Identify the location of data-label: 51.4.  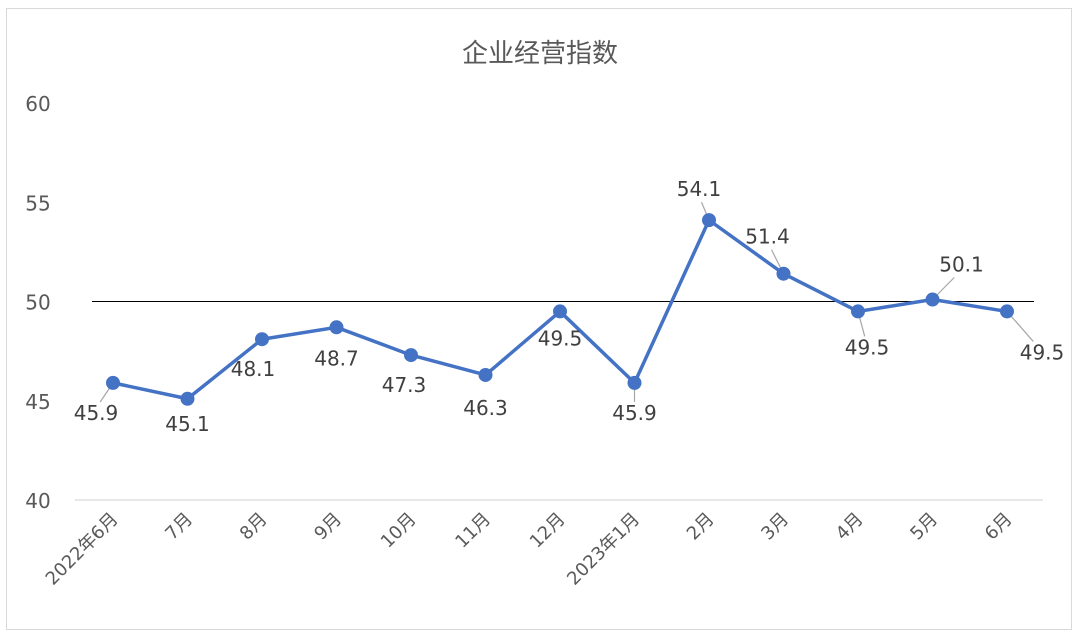
(767, 237).